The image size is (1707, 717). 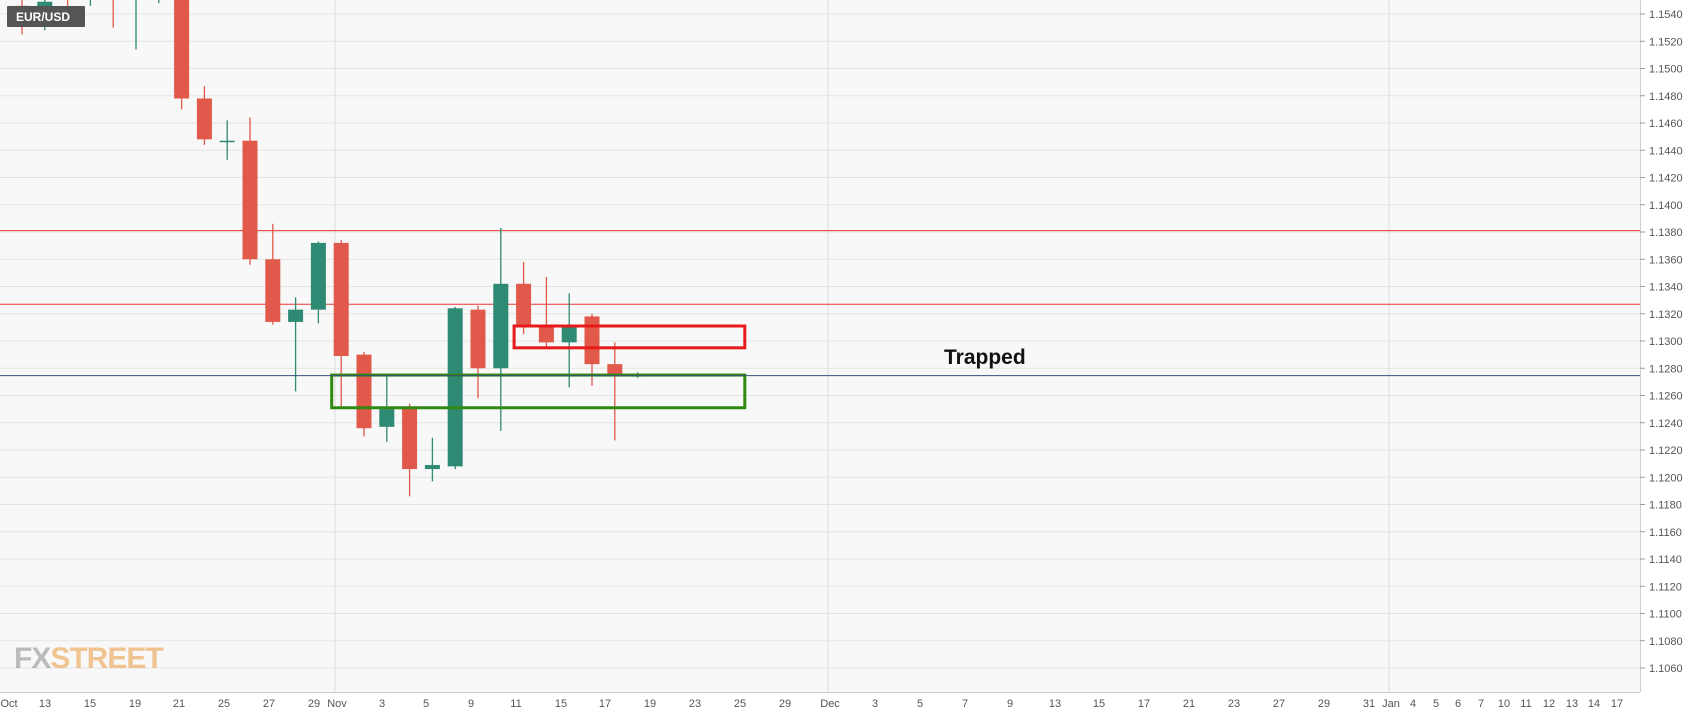 I want to click on y-tick-label: 1.1420, so click(x=1666, y=179).